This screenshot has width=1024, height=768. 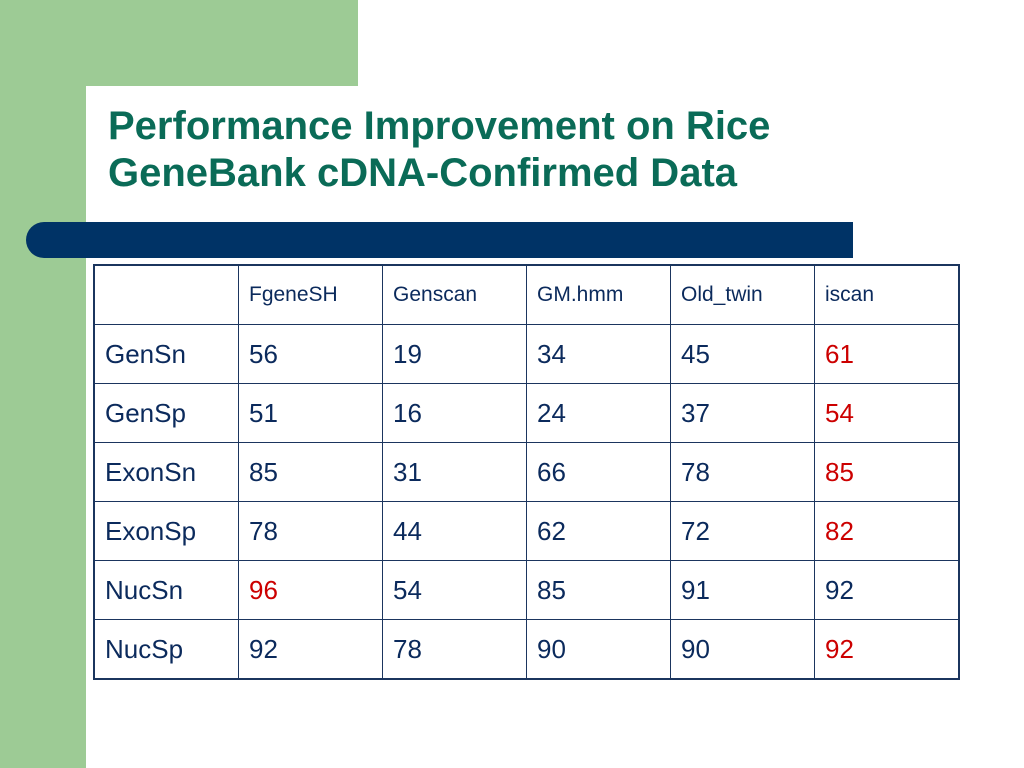 I want to click on table-row: GenSp 51 16 24 37 54, so click(x=526, y=413).